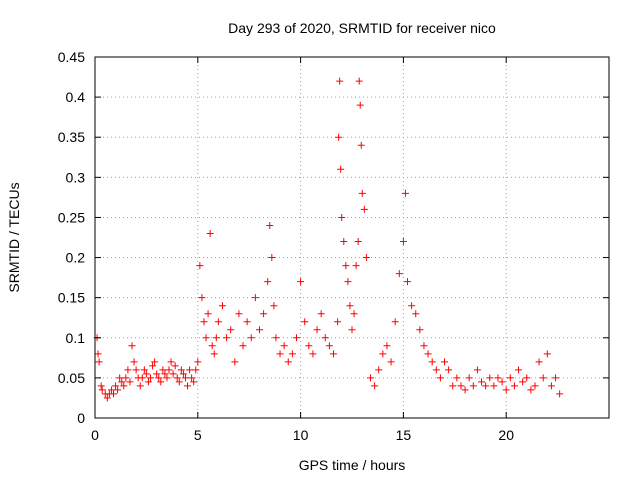  What do you see at coordinates (404, 435) in the screenshot?
I see `x-tick-label: 15` at bounding box center [404, 435].